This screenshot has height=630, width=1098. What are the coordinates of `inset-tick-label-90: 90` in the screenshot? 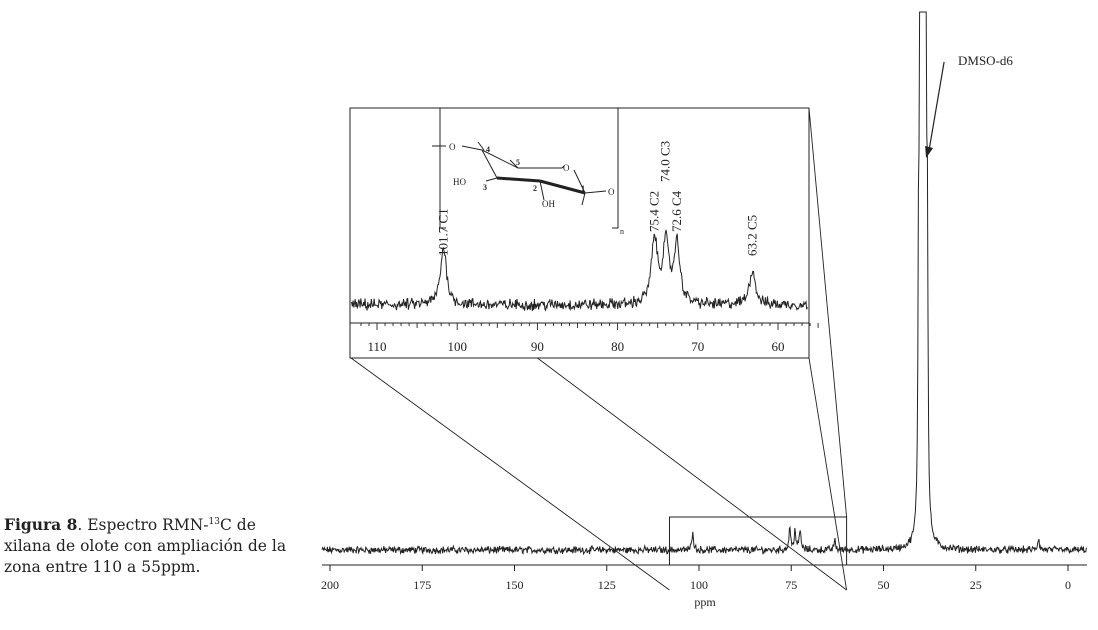 It's located at (537, 346).